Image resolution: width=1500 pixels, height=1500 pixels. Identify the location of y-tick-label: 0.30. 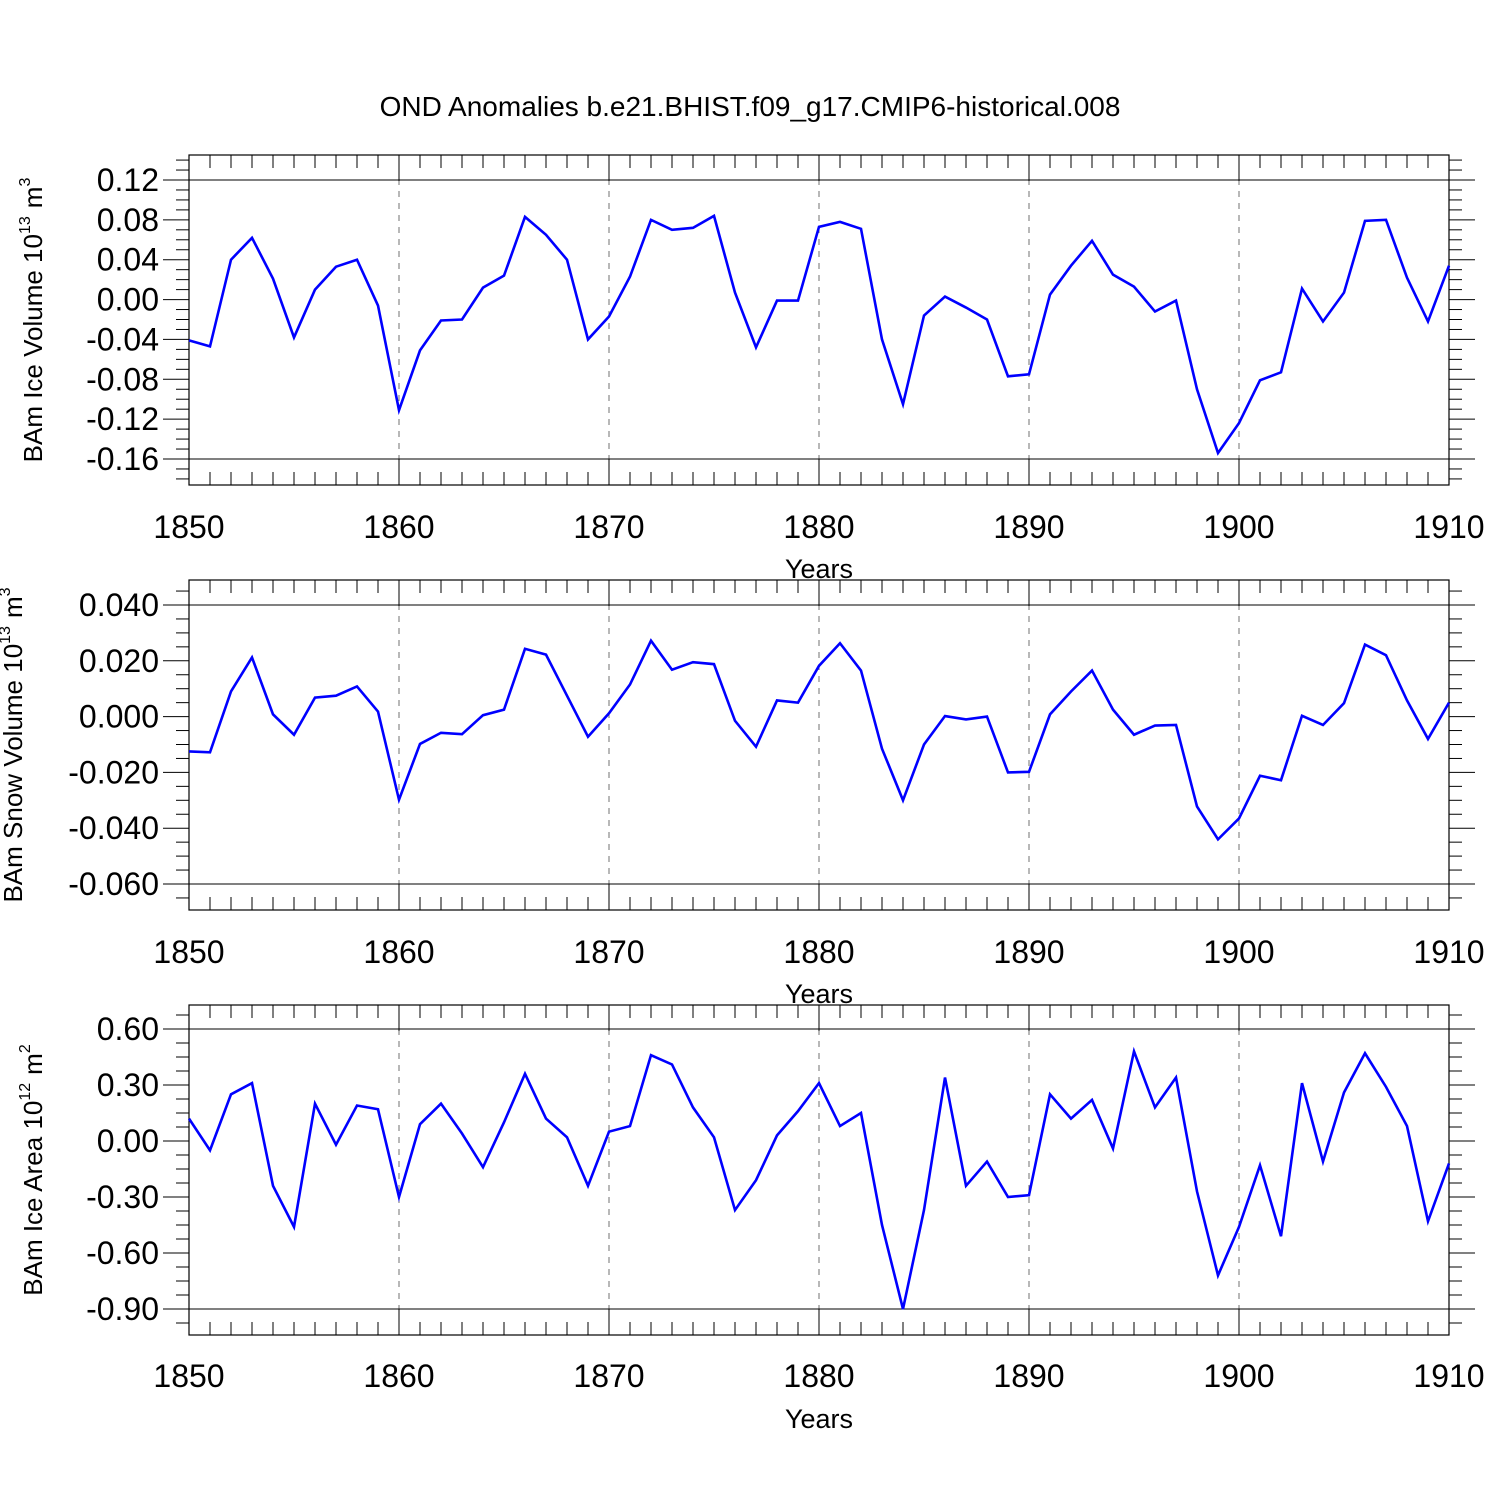
(128, 1085).